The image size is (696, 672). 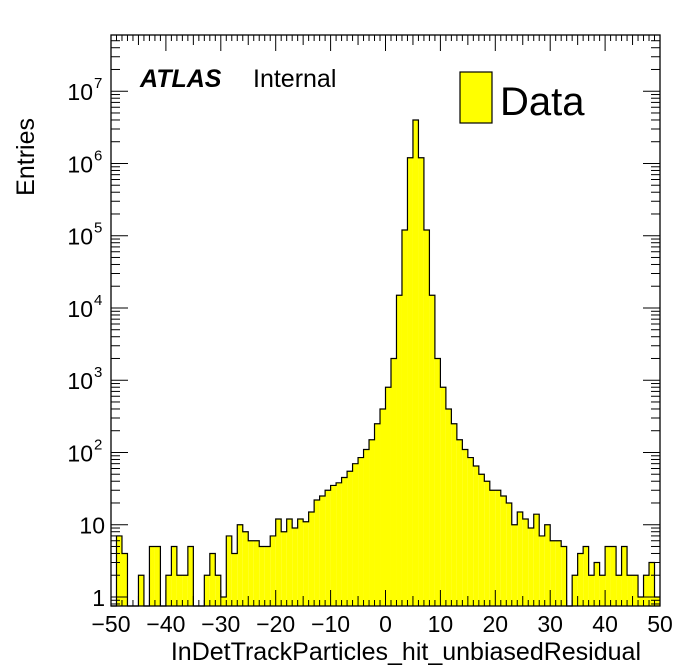 What do you see at coordinates (660, 624) in the screenshot?
I see `x-tick-label: 50` at bounding box center [660, 624].